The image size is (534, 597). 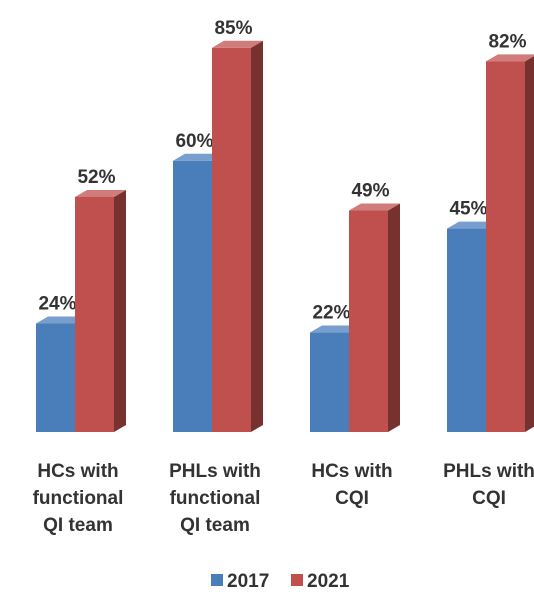 I want to click on data-label: 82%, so click(x=507, y=41).